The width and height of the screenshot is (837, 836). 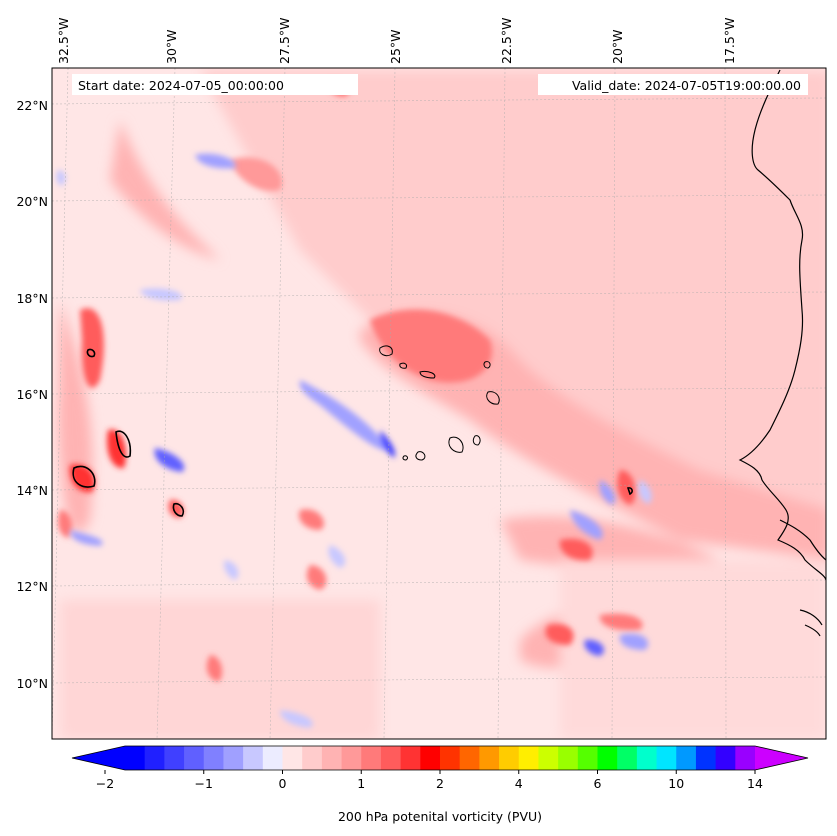 I want to click on colorbar-extend-max, so click(x=781, y=758).